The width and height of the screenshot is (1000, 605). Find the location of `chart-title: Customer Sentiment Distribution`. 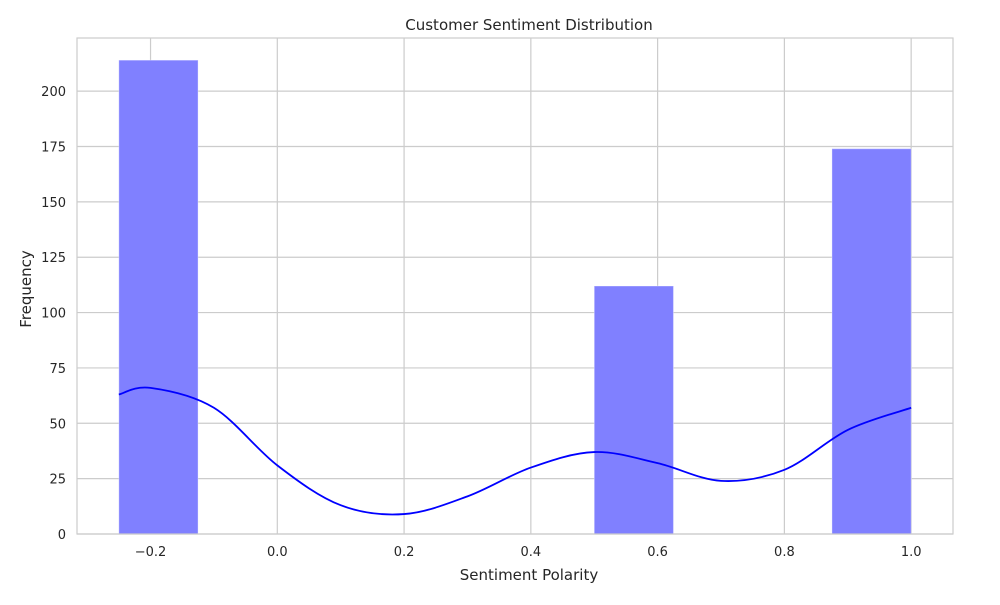

chart-title: Customer Sentiment Distribution is located at coordinates (528, 25).